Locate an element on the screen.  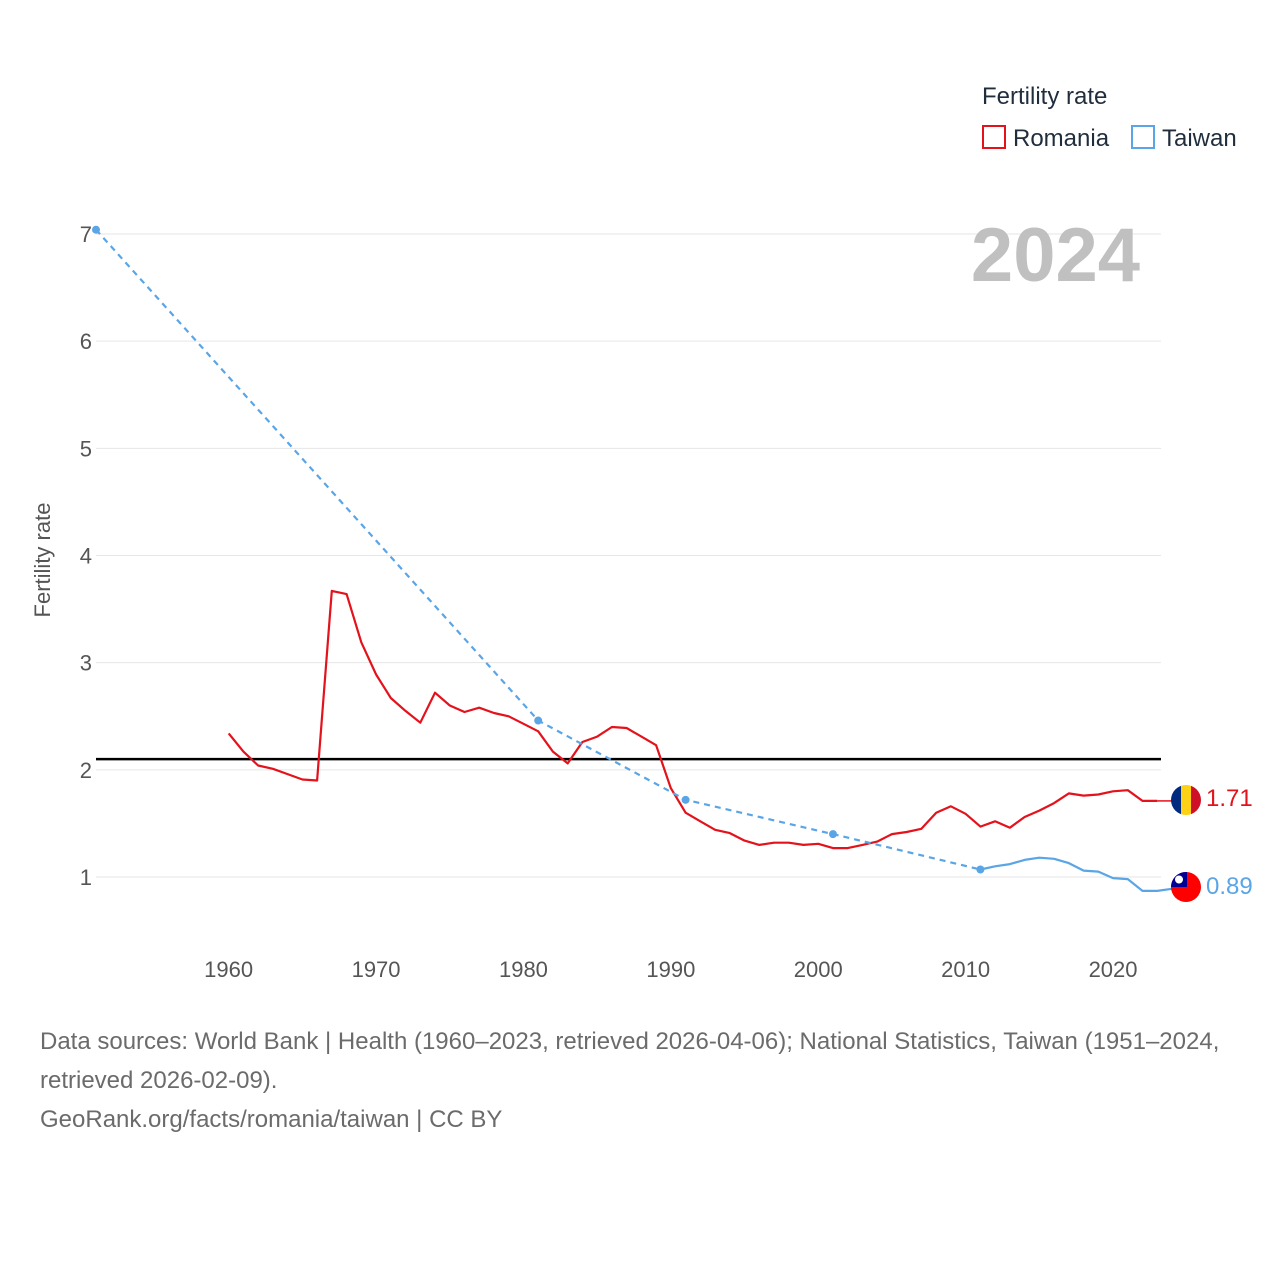
y-tick-label: 6 is located at coordinates (86, 341).